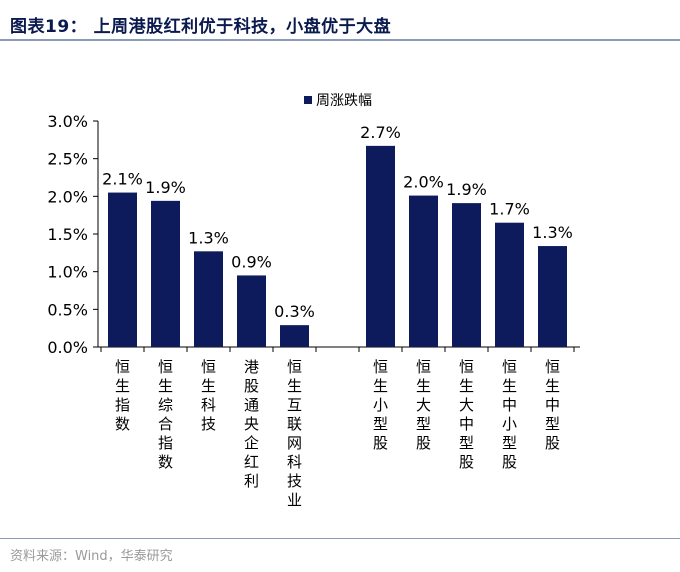 This screenshot has width=680, height=572. Describe the element at coordinates (67, 272) in the screenshot. I see `y-tick-label: 1.0%` at that location.